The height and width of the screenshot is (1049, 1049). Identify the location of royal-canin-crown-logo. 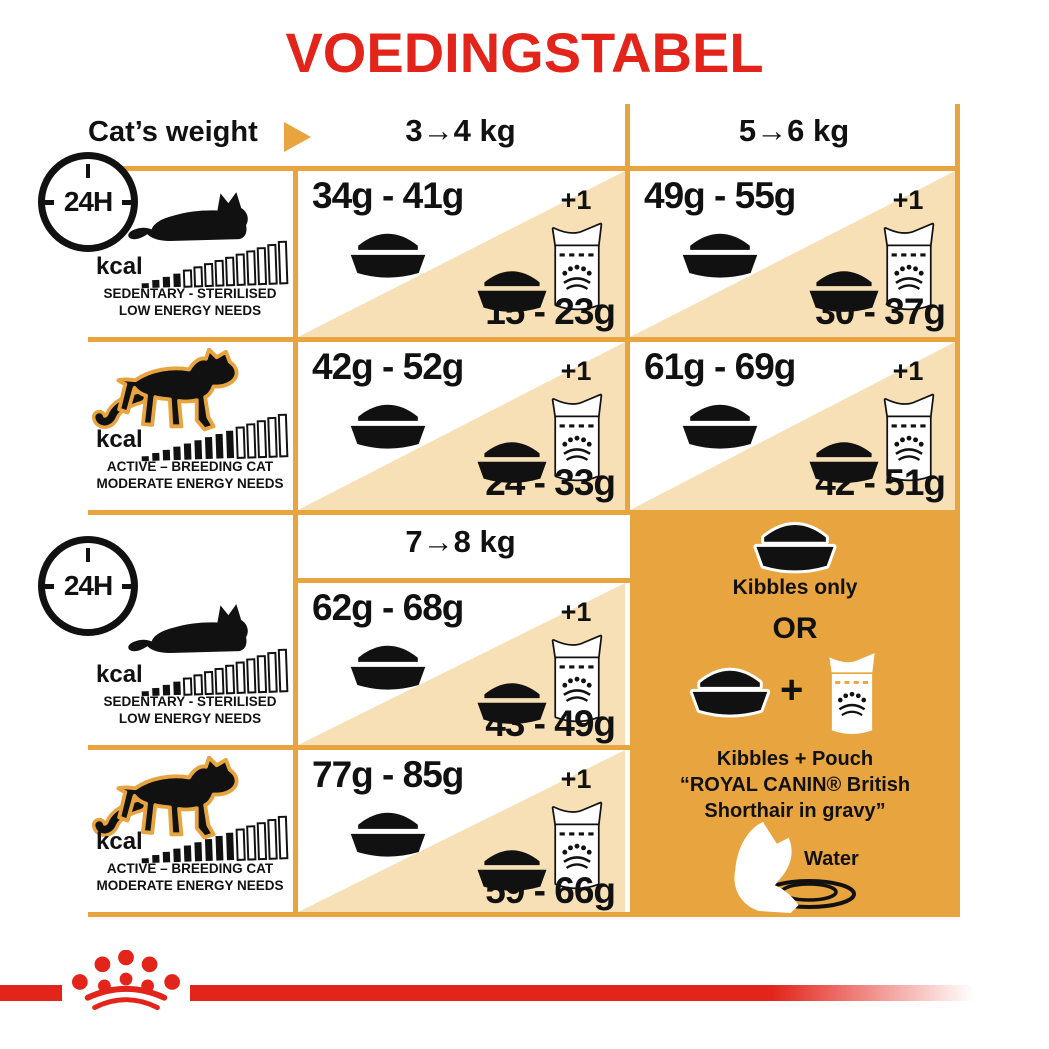
(126, 980).